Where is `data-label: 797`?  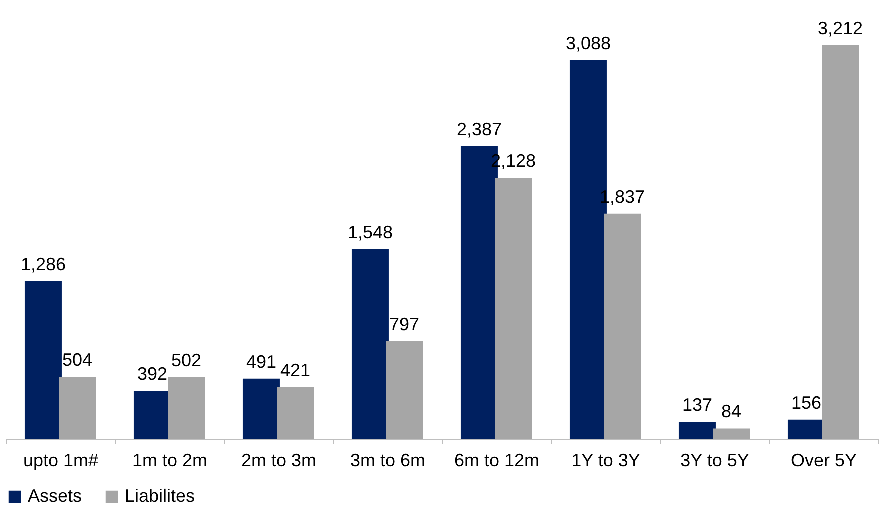
data-label: 797 is located at coordinates (405, 324).